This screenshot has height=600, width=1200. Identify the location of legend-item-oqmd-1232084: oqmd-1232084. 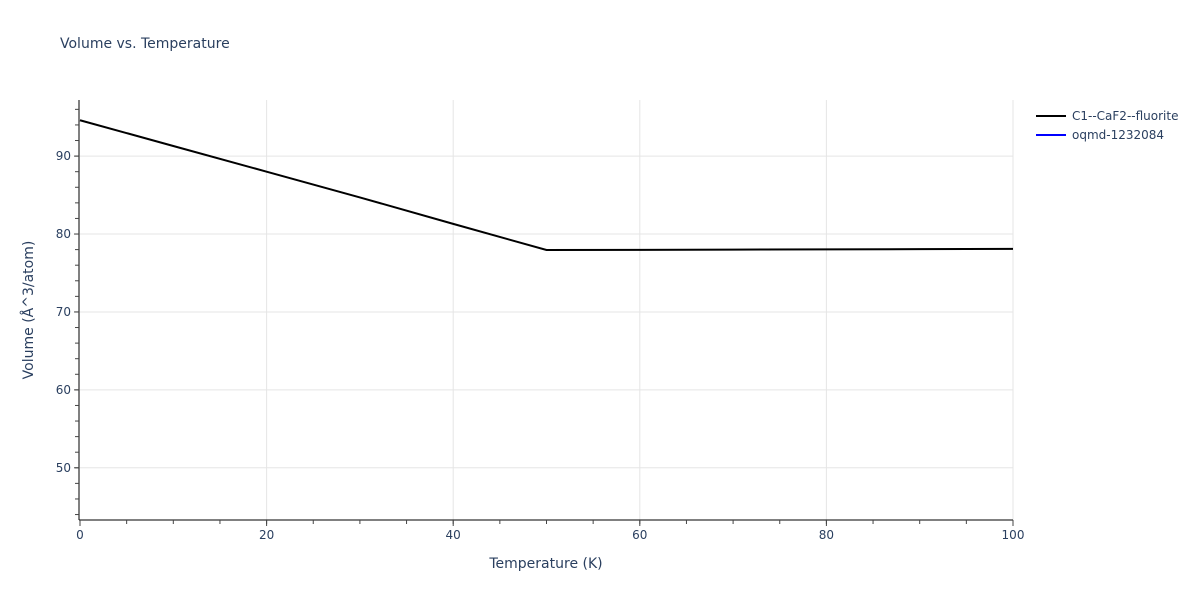
(1107, 134).